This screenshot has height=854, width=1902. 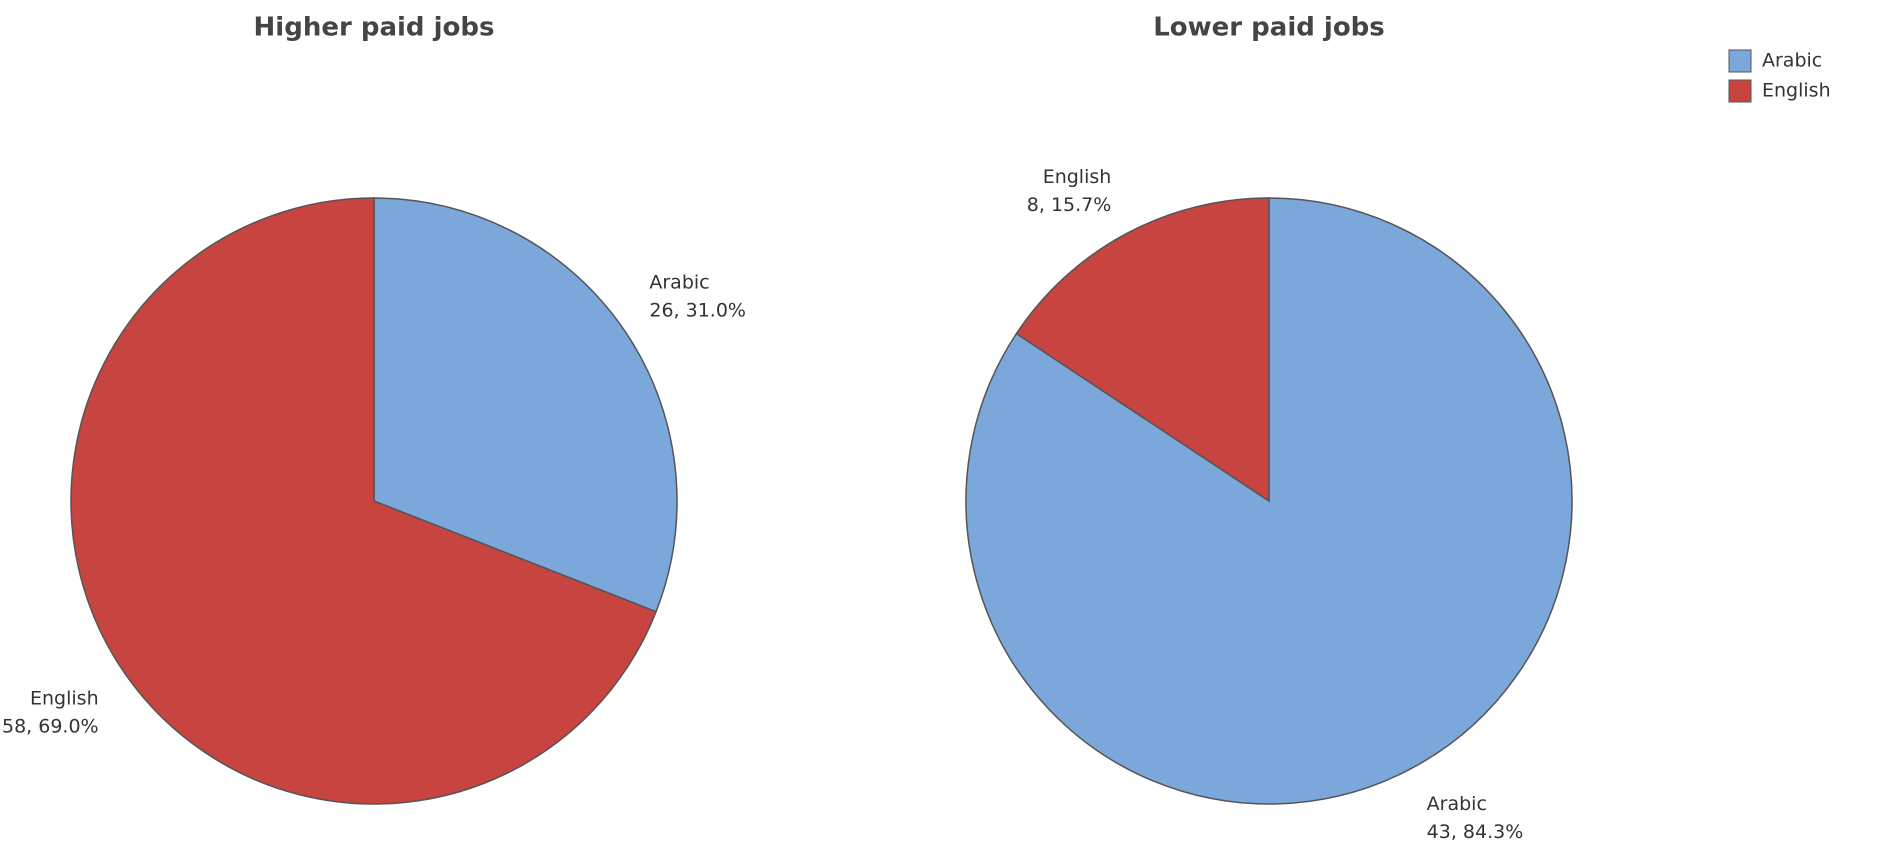 What do you see at coordinates (1269, 28) in the screenshot?
I see `chart-title: Lower paid jobs` at bounding box center [1269, 28].